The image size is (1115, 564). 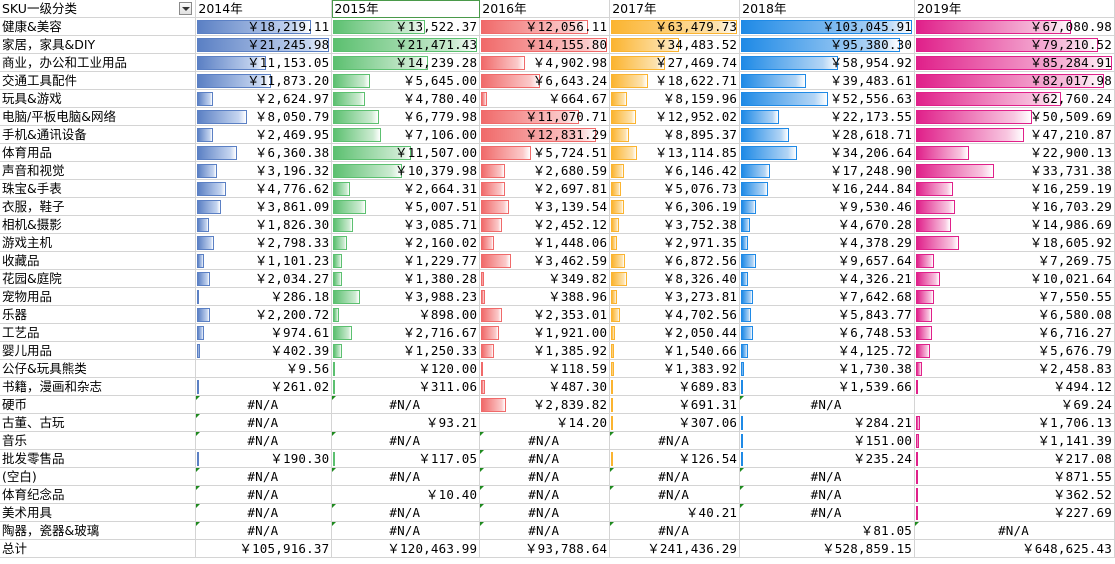 What do you see at coordinates (98, 404) in the screenshot?
I see `category-label: 硬币` at bounding box center [98, 404].